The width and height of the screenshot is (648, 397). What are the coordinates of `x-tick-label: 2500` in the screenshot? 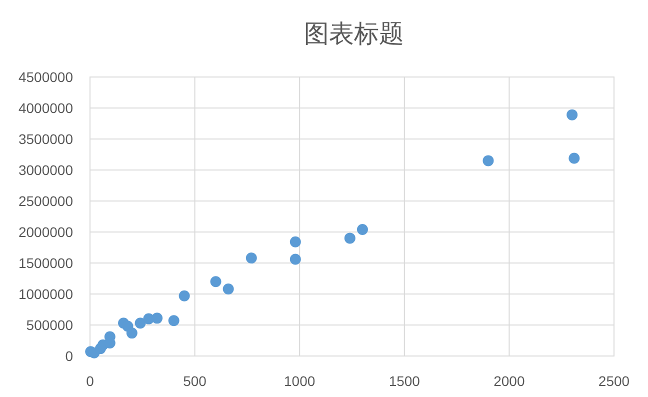 It's located at (614, 381).